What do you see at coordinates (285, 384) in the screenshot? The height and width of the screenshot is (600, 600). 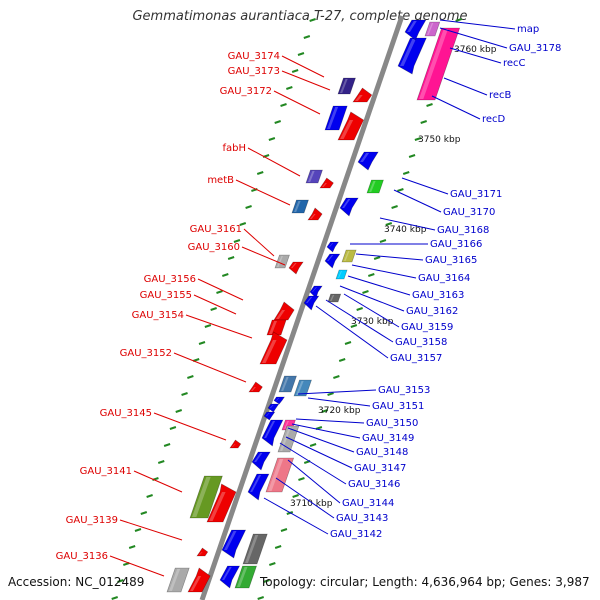 I see `gene-3153-shine` at bounding box center [285, 384].